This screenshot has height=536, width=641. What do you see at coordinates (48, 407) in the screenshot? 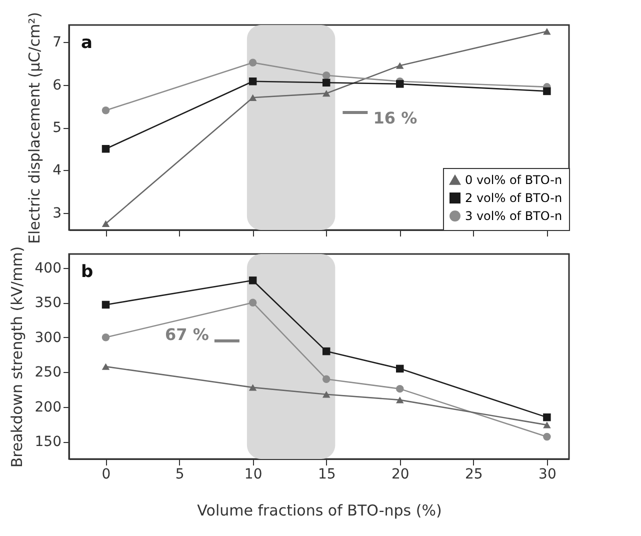
I see `y-tick-label: 200` at bounding box center [48, 407].